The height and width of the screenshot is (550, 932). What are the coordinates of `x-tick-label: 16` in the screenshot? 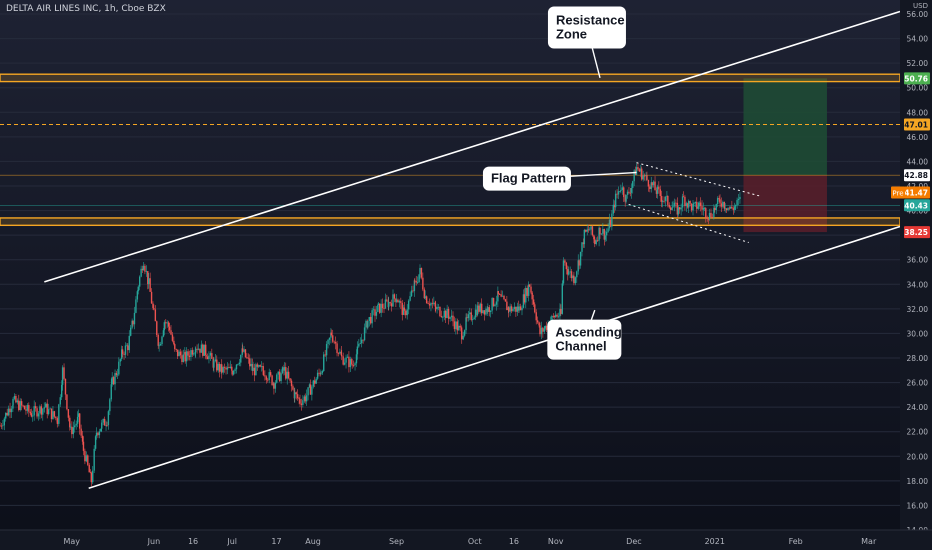 It's located at (193, 541).